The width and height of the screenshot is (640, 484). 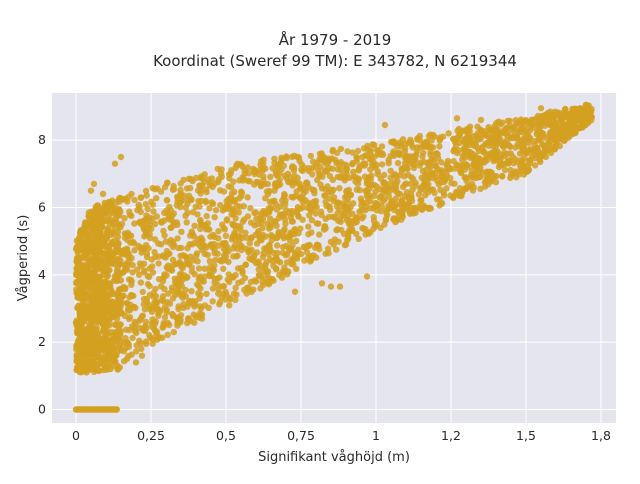 What do you see at coordinates (226, 435) in the screenshot?
I see `x-tick-label: 0,5` at bounding box center [226, 435].